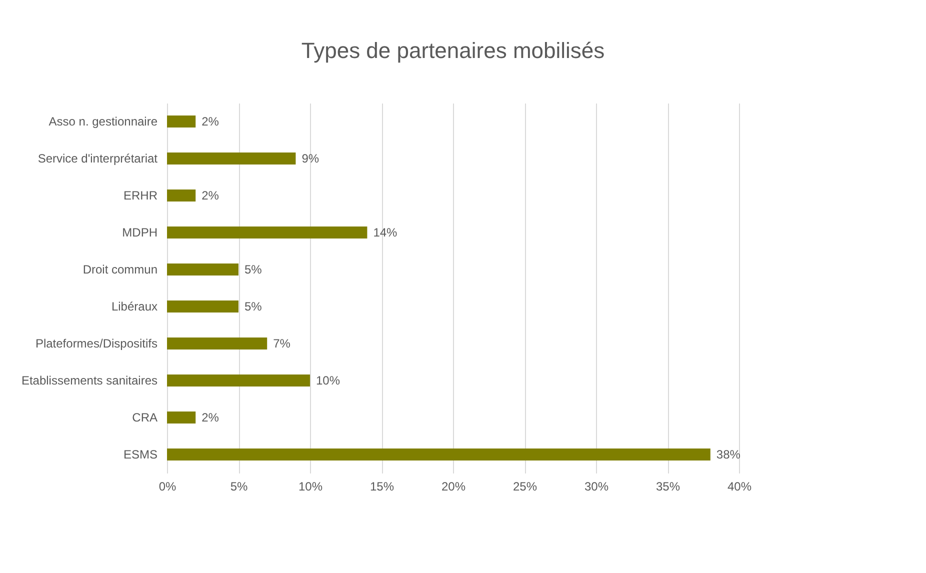 Image resolution: width=926 pixels, height=573 pixels. I want to click on data-label: 7%, so click(282, 343).